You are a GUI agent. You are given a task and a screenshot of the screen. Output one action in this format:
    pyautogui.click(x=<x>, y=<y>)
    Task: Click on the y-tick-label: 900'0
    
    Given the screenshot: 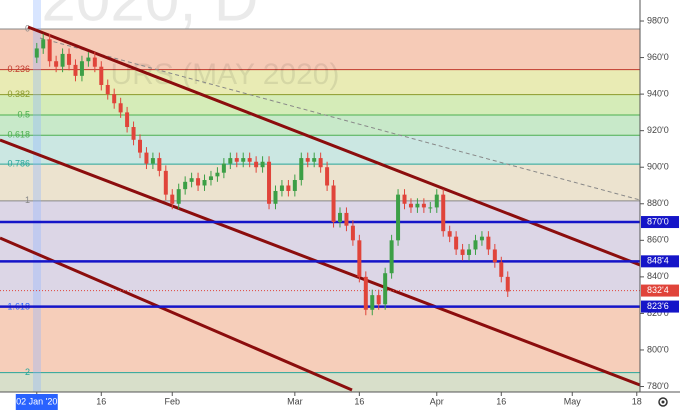 What is the action you would take?
    pyautogui.click(x=658, y=167)
    